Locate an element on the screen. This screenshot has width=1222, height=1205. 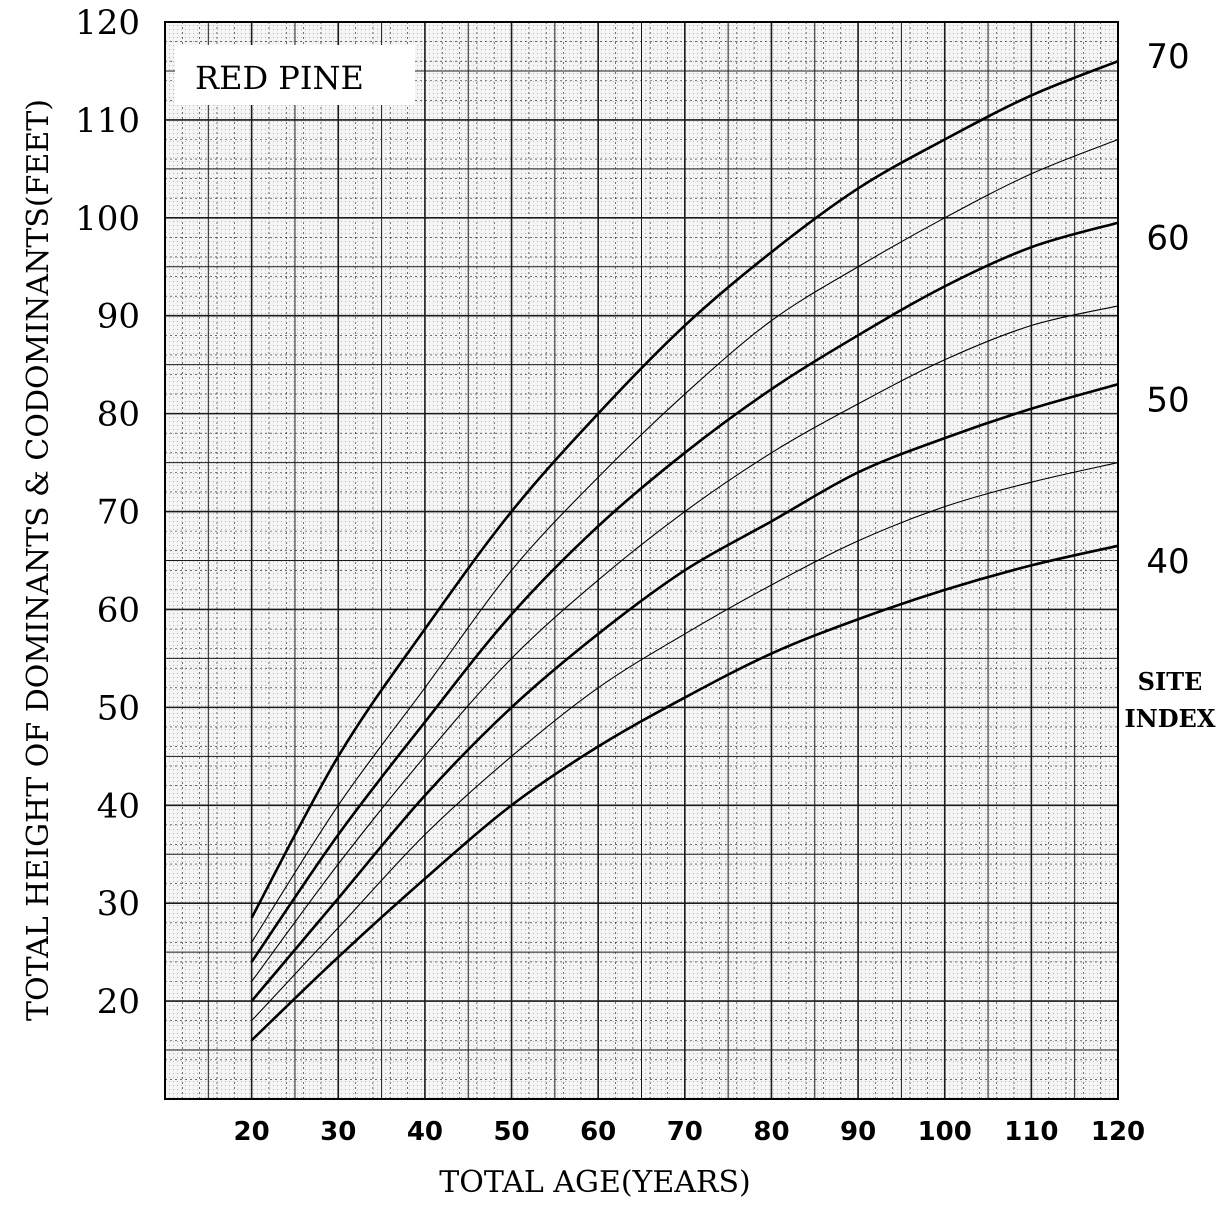
x-tick-label: 70 is located at coordinates (685, 1132).